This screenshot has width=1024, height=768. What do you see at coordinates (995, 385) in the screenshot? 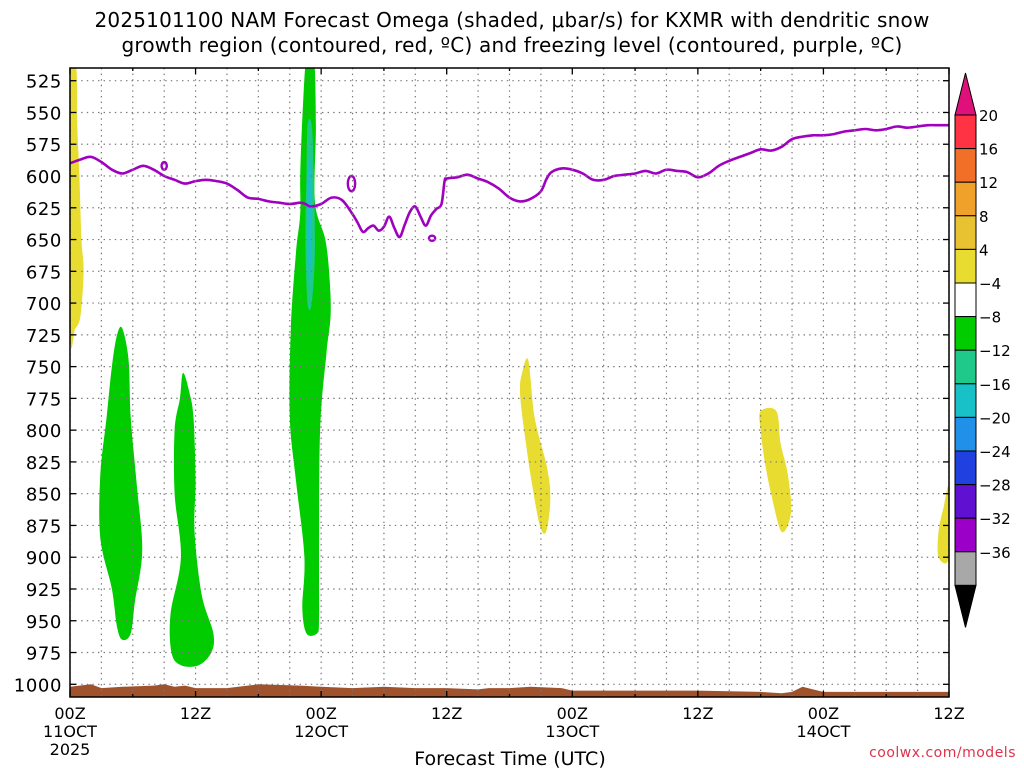
I see `colorbar-label-8: −16` at bounding box center [995, 385].